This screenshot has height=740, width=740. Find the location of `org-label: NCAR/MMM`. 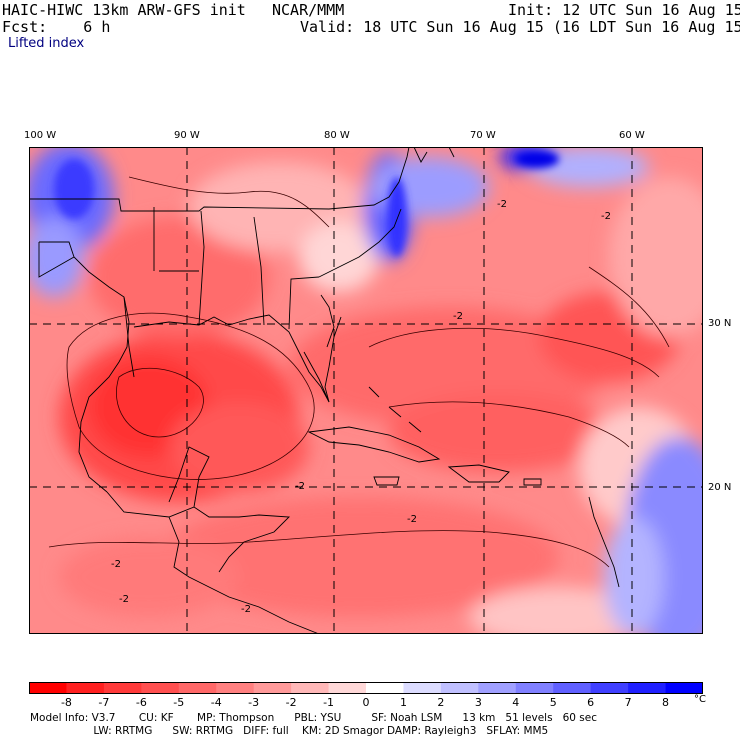

org-label: NCAR/MMM is located at coordinates (308, 10).